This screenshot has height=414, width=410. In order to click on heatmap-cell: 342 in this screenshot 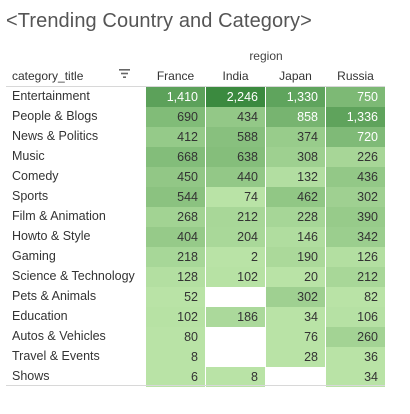, I will do `click(355, 237)`.